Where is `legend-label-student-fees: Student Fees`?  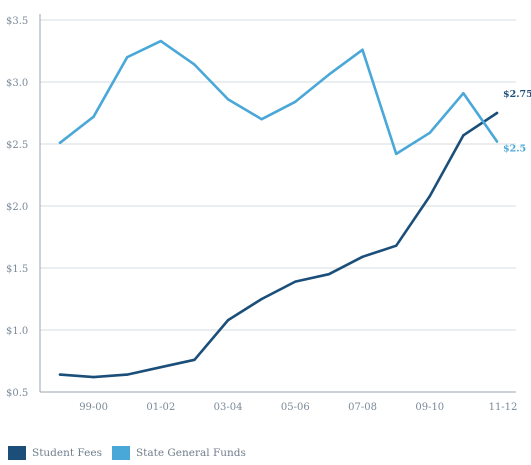
legend-label-student-fees: Student Fees is located at coordinates (67, 453).